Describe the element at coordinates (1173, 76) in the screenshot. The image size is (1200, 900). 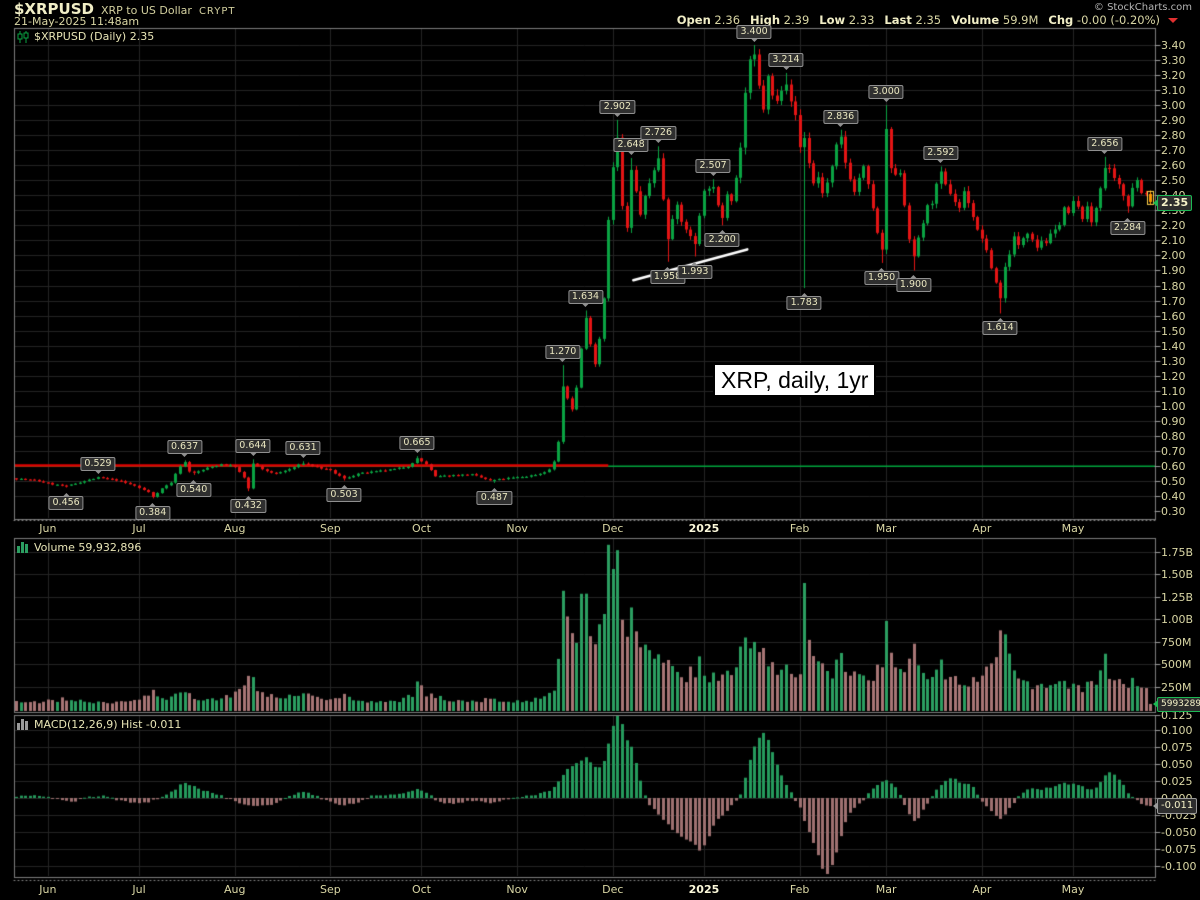
I see `price-axis-label: 3.20` at that location.